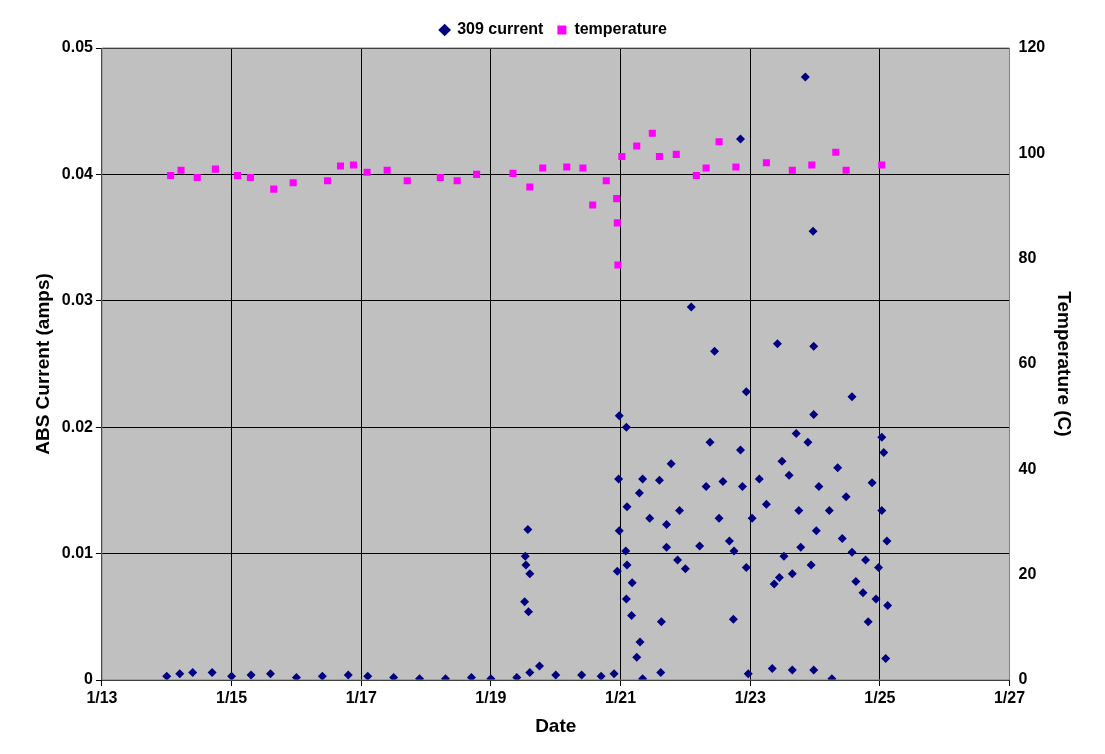 The image size is (1105, 754). Describe the element at coordinates (1027, 258) in the screenshot. I see `y2-tick-label: 80` at that location.